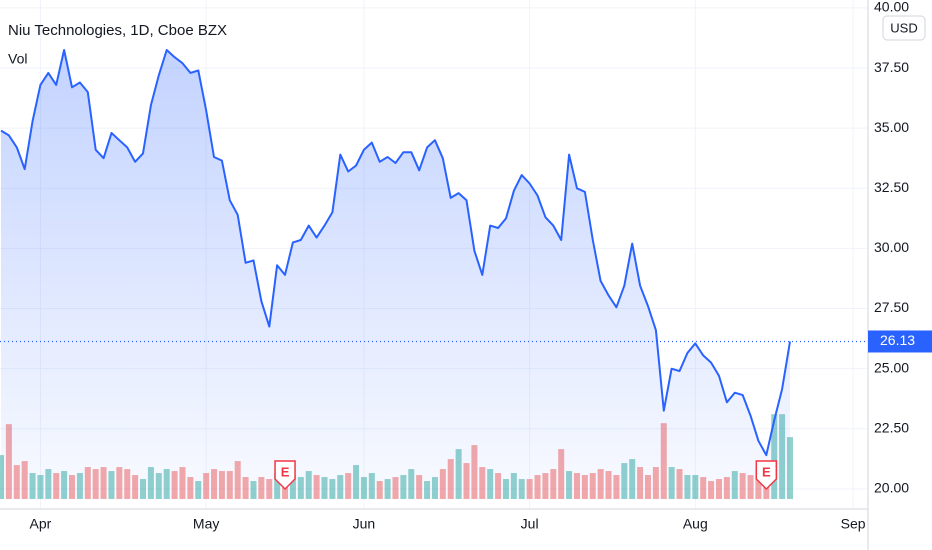 The height and width of the screenshot is (550, 932). Describe the element at coordinates (891, 127) in the screenshot. I see `y-tick-label: 35.00` at that location.